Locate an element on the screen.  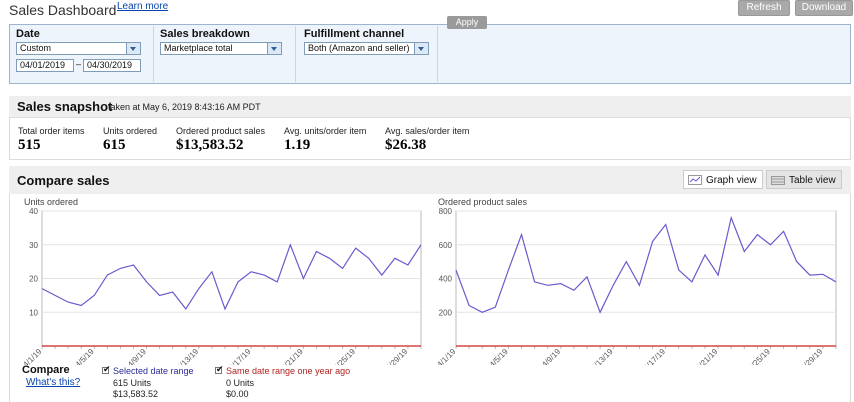
line-chart-icon is located at coordinates (695, 180).